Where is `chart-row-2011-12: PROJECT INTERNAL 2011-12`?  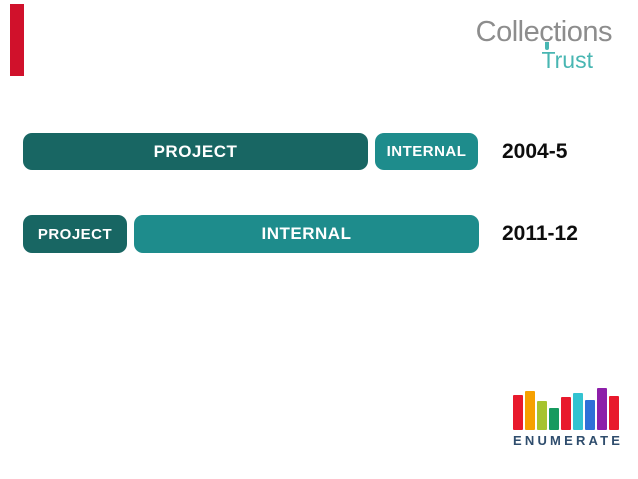 chart-row-2011-12: PROJECT INTERNAL 2011-12 is located at coordinates (330, 234).